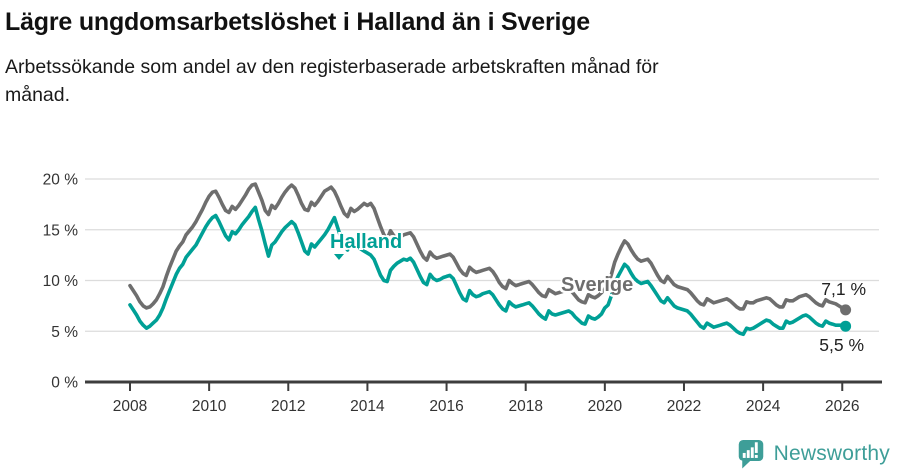 The height and width of the screenshot is (474, 900). I want to click on x-tick-label-2008: 2008, so click(130, 406).